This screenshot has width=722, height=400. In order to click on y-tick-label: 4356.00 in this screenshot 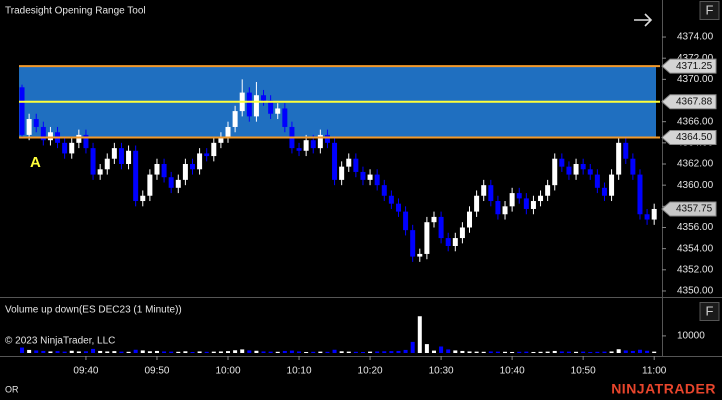, I will do `click(695, 227)`.